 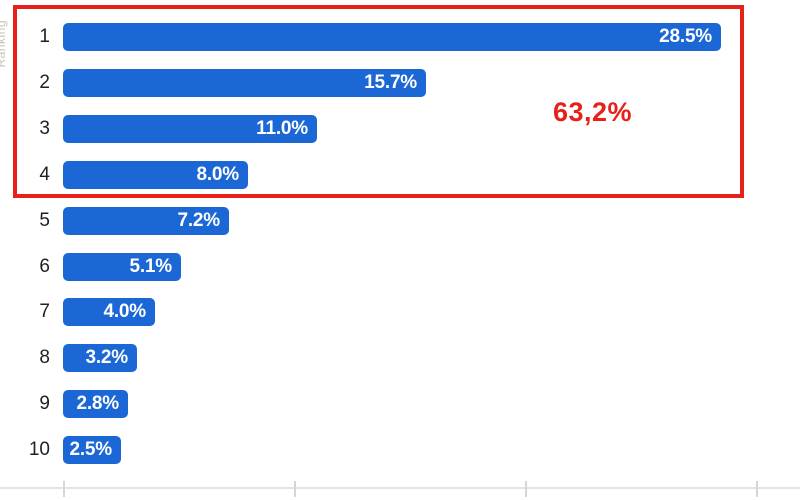 What do you see at coordinates (390, 82) in the screenshot?
I see `bar-value-label: 15.7%` at bounding box center [390, 82].